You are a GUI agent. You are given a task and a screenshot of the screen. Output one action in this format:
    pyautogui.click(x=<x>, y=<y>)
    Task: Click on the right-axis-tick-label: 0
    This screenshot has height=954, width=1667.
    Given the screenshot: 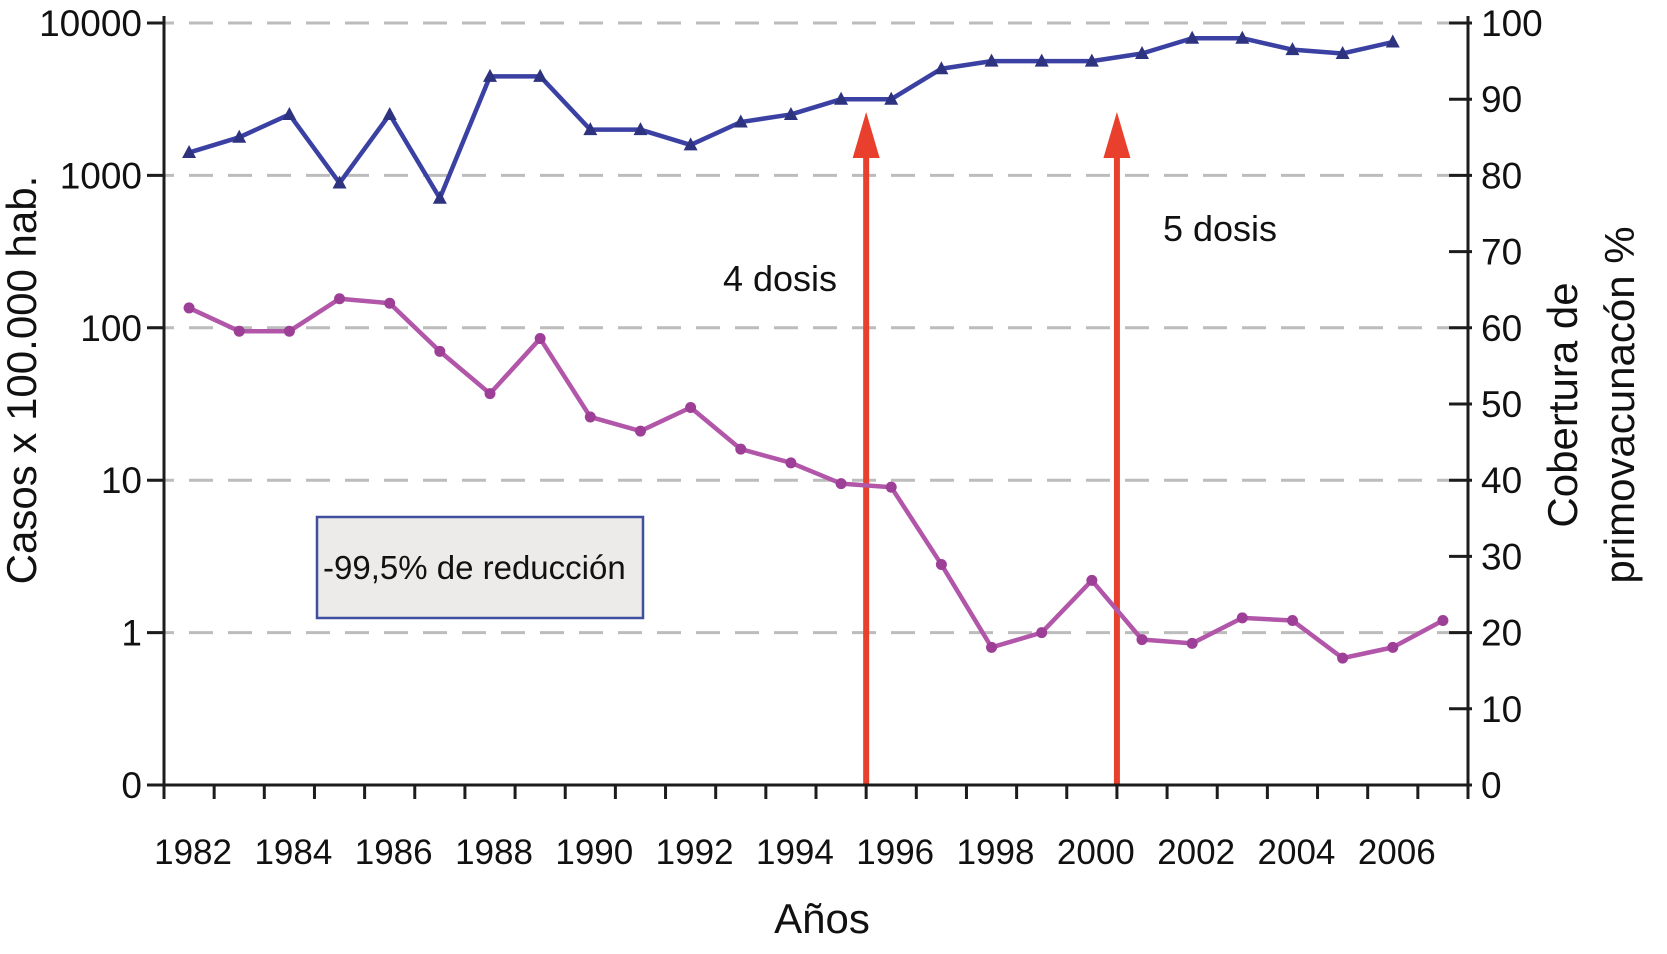 What is the action you would take?
    pyautogui.click(x=1491, y=785)
    